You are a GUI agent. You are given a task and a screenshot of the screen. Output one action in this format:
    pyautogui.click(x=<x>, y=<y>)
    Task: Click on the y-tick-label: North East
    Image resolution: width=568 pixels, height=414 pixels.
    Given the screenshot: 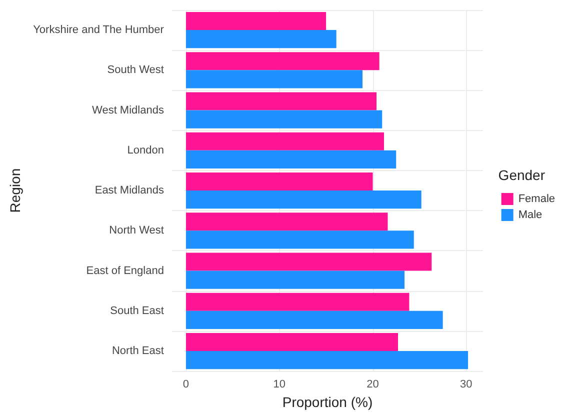 What is the action you would take?
    pyautogui.click(x=138, y=351)
    